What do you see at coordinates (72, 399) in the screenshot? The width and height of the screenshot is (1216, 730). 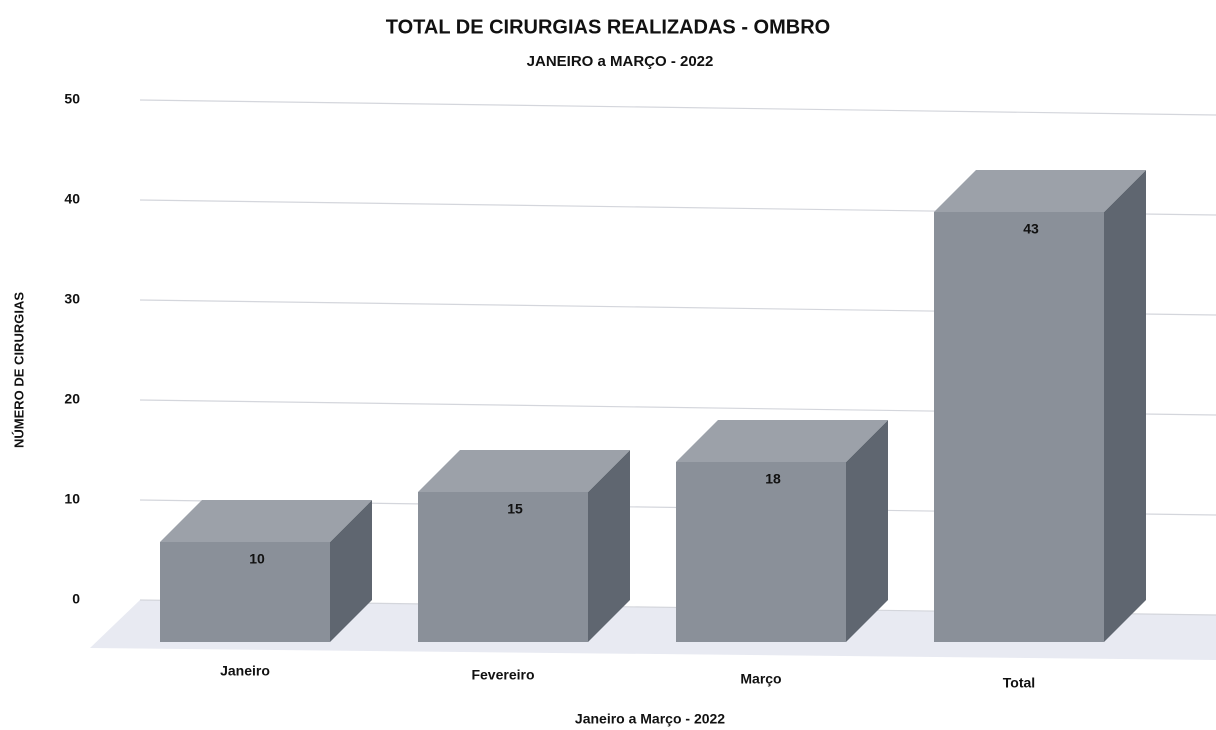 I see `y-tick-label: 20` at bounding box center [72, 399].